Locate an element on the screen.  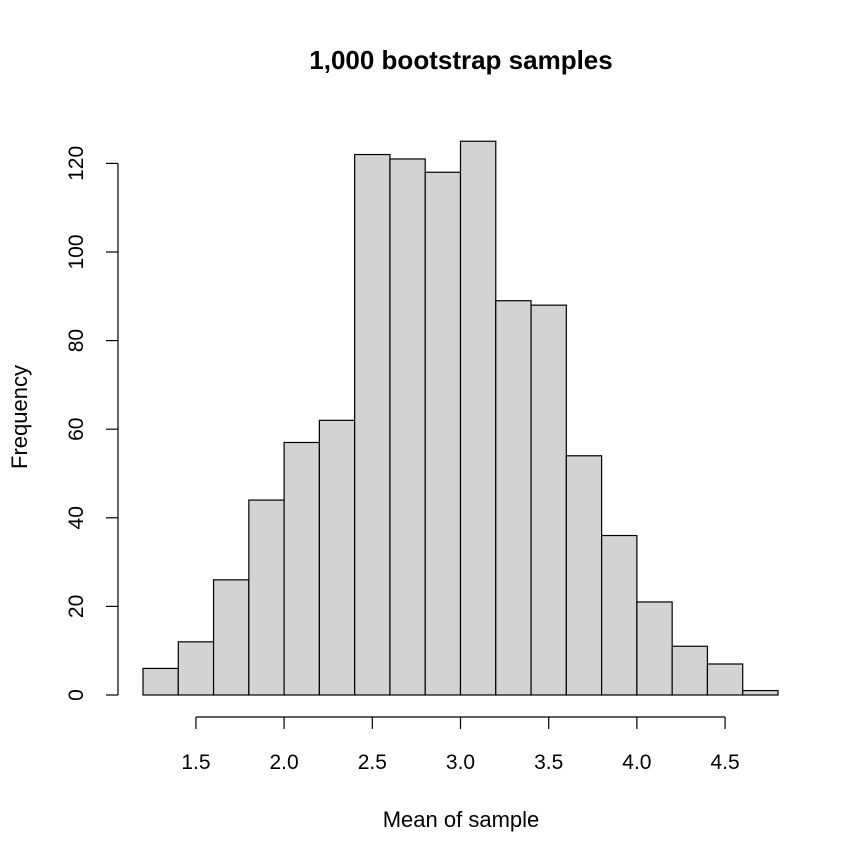
y-tick-label: 100 is located at coordinates (76, 251).